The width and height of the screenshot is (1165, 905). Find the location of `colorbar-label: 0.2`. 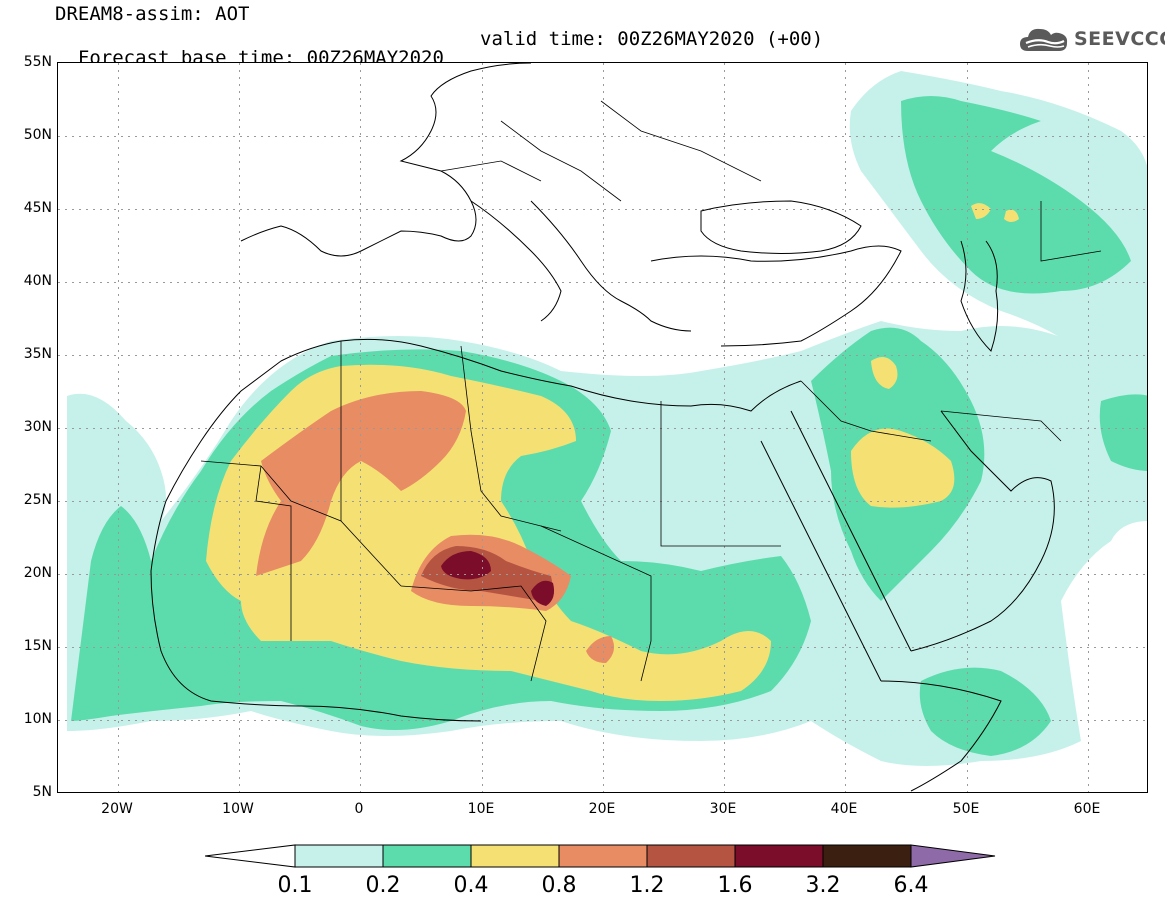

colorbar-label: 0.2 is located at coordinates (383, 885).